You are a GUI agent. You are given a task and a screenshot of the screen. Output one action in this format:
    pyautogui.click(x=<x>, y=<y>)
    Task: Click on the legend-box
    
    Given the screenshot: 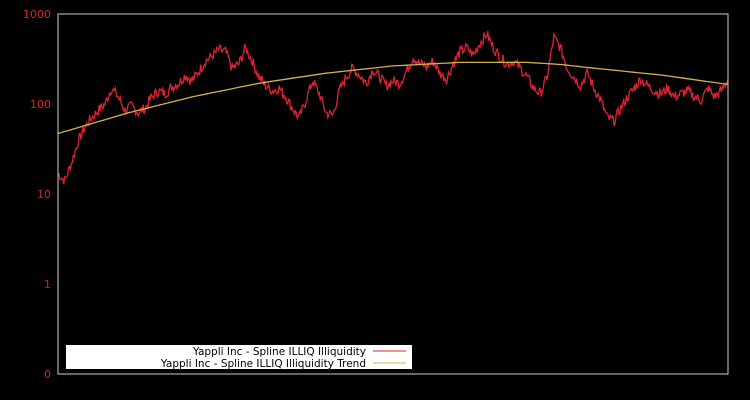 What is the action you would take?
    pyautogui.click(x=239, y=357)
    